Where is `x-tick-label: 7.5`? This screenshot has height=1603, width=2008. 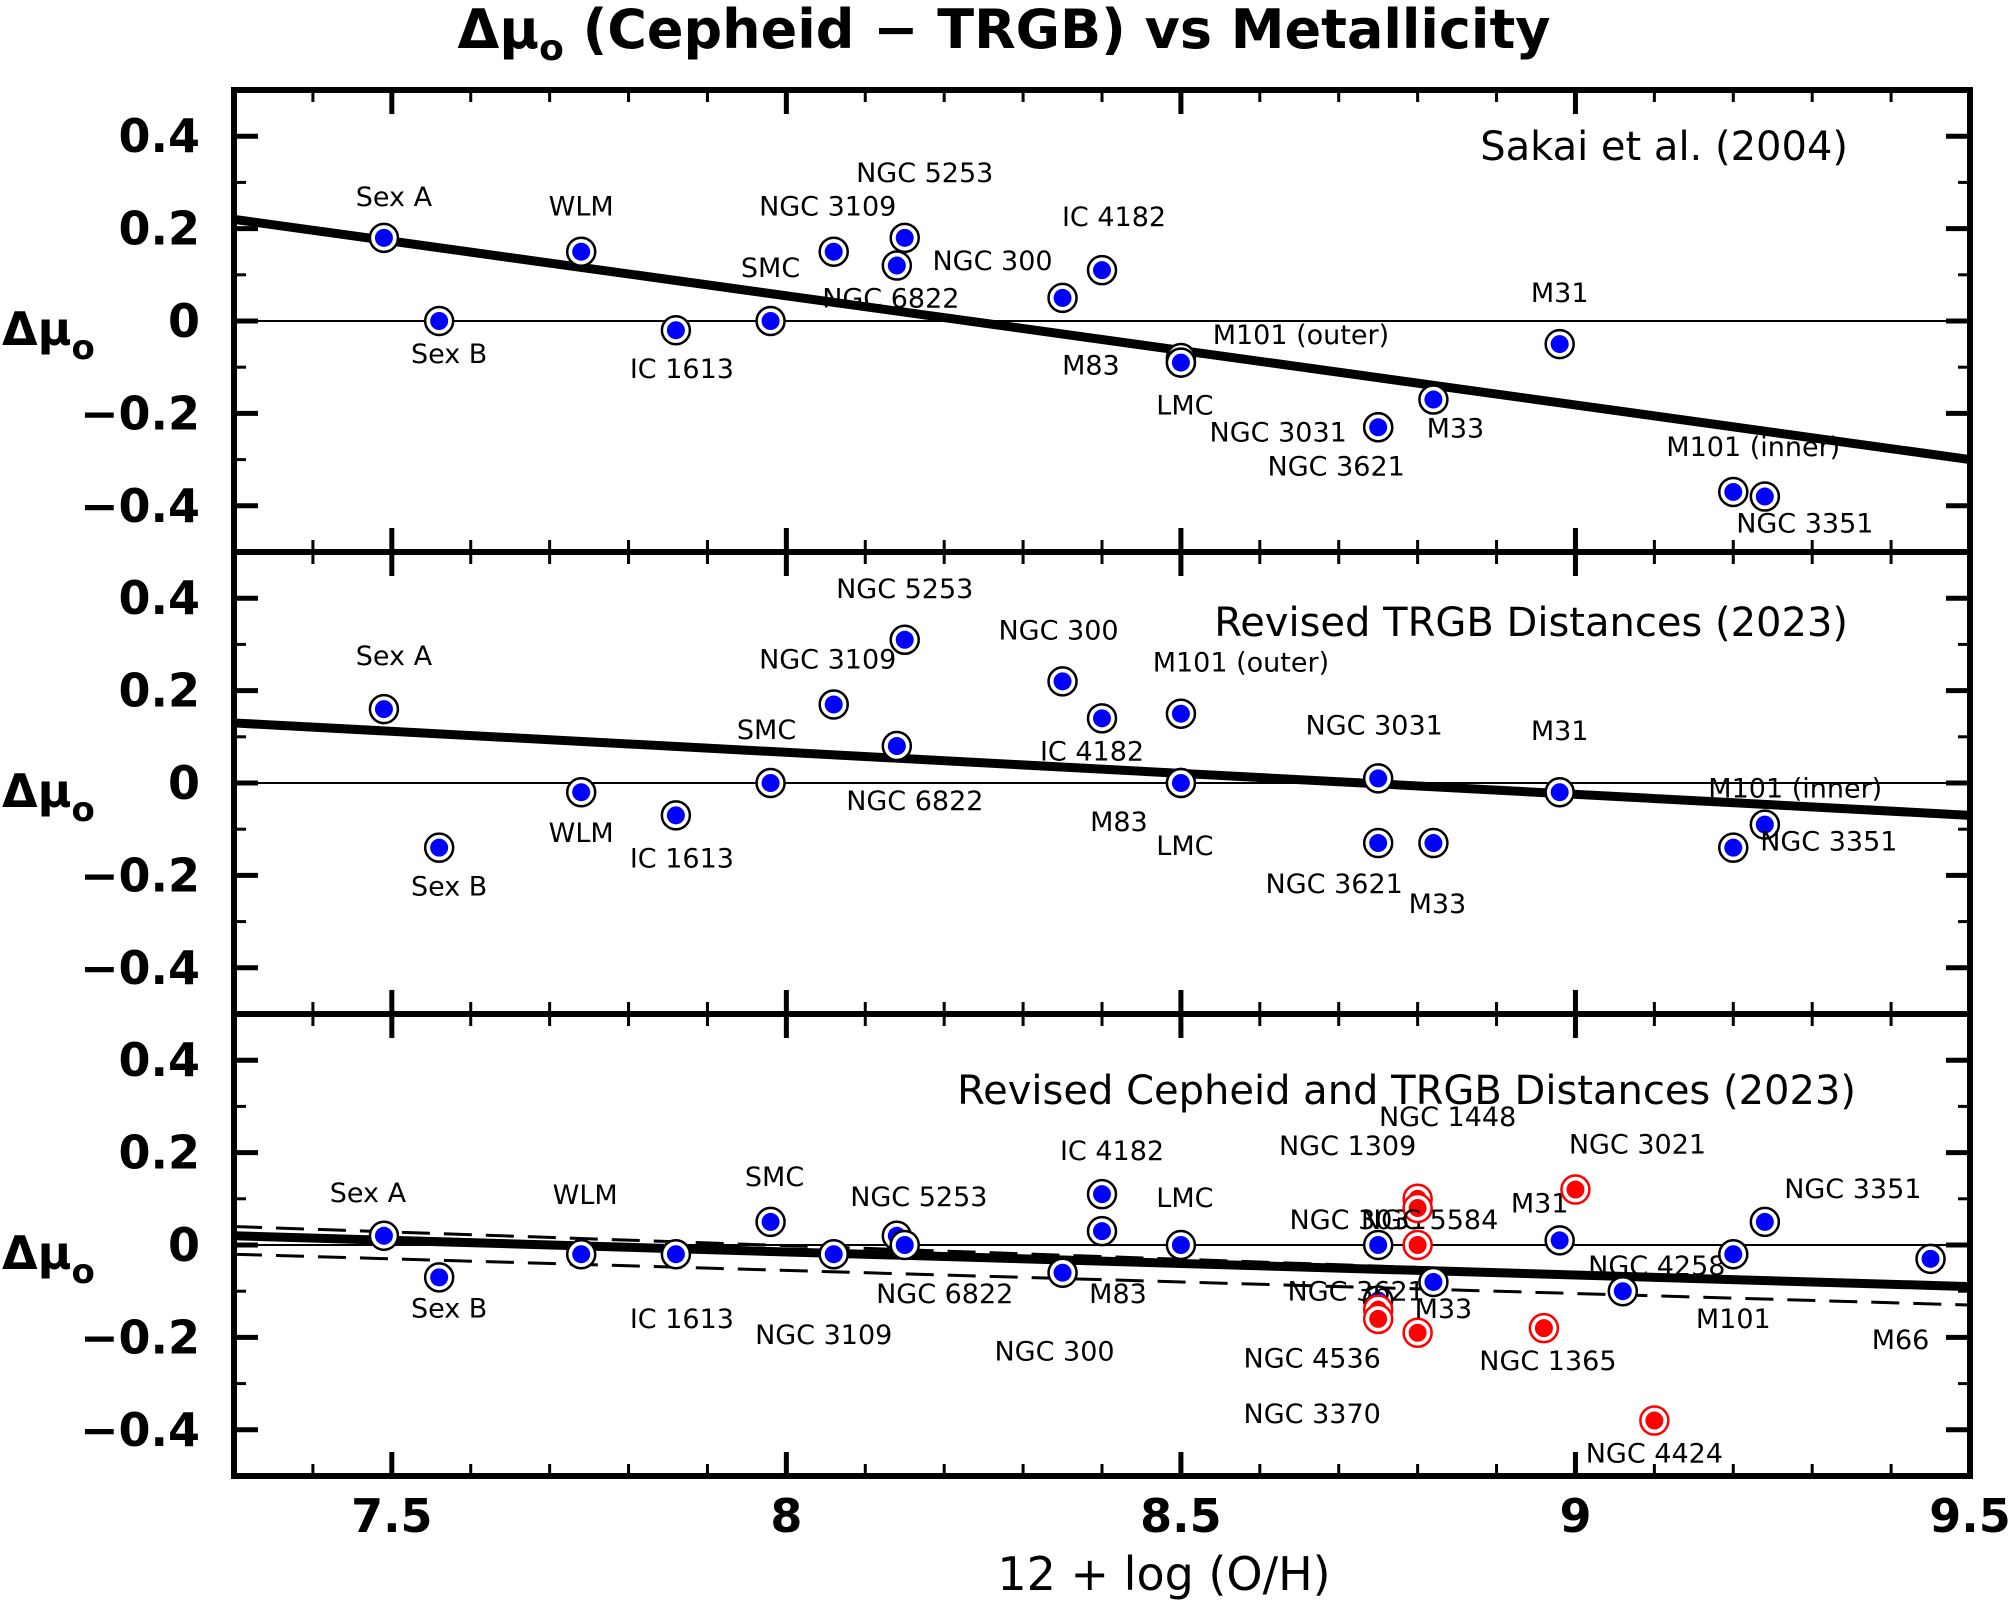
x-tick-label: 7.5 is located at coordinates (392, 1516).